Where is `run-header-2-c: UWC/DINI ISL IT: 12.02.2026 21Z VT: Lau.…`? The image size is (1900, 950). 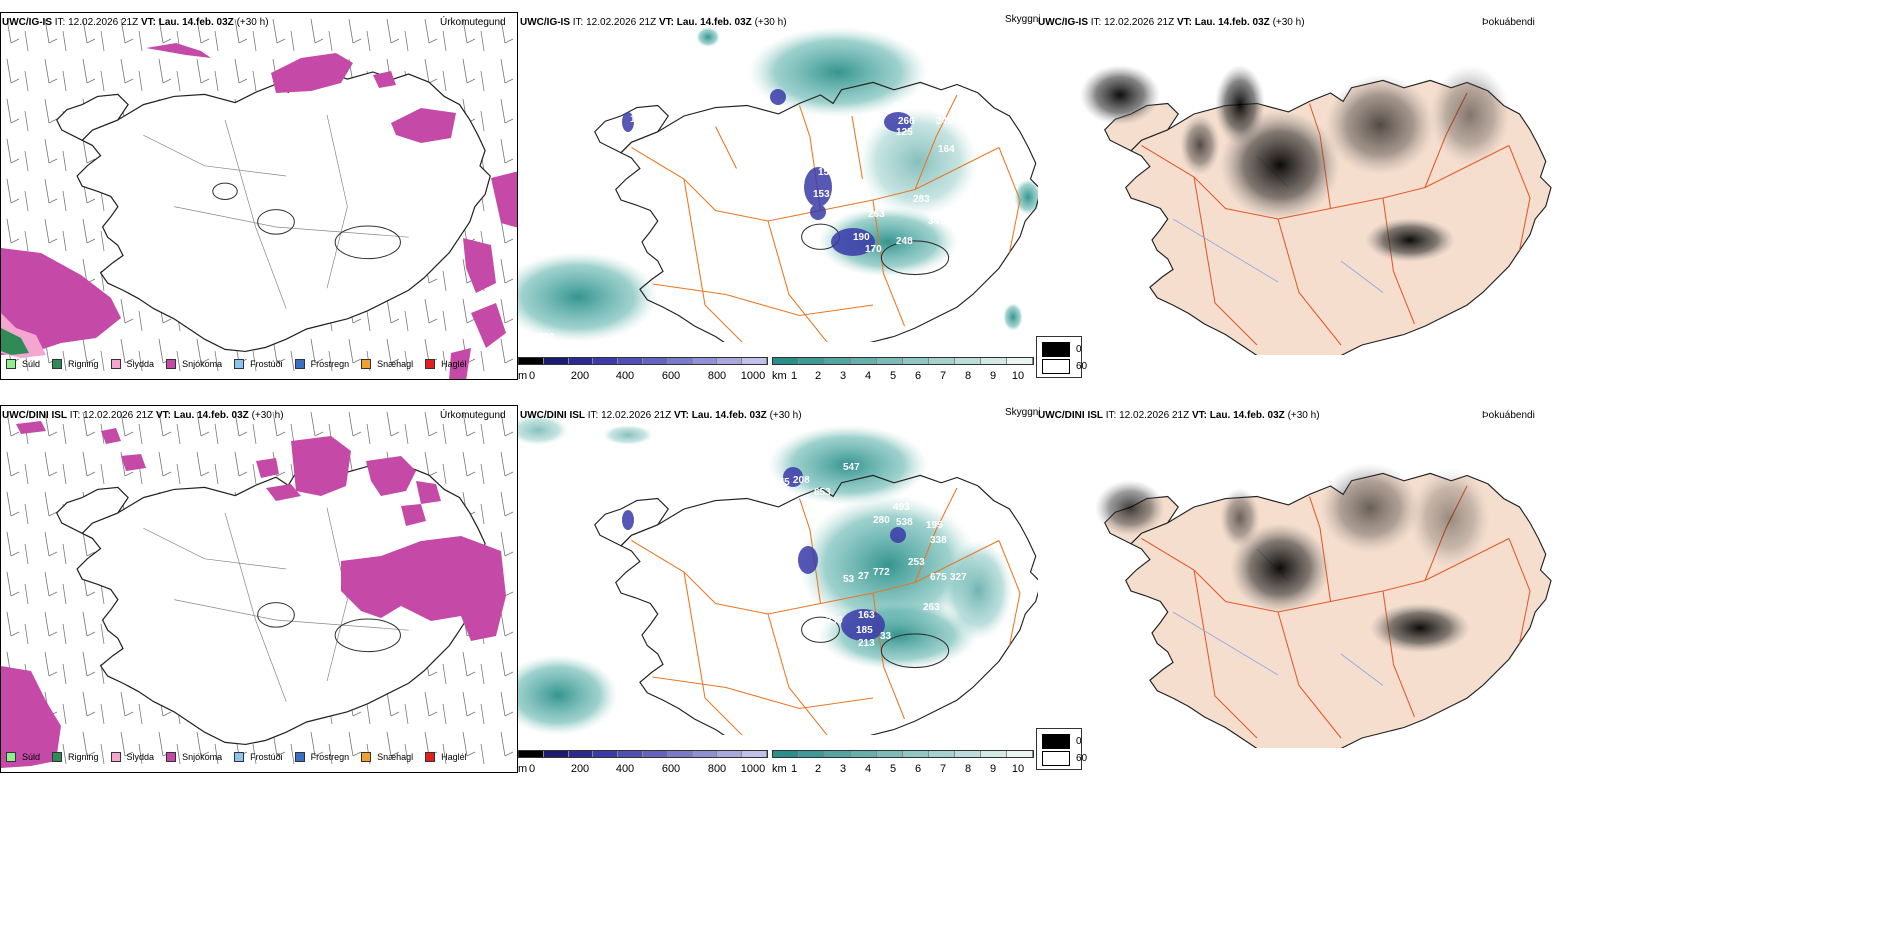 run-header-2-c: UWC/DINI ISL IT: 12.02.2026 21Z VT: Lau.… is located at coordinates (1179, 416).